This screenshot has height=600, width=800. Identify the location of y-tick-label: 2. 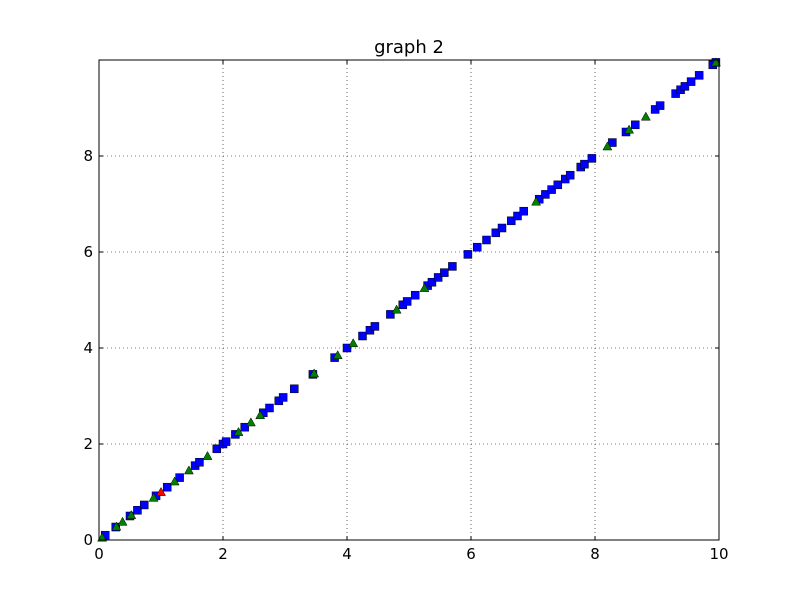
(88, 444).